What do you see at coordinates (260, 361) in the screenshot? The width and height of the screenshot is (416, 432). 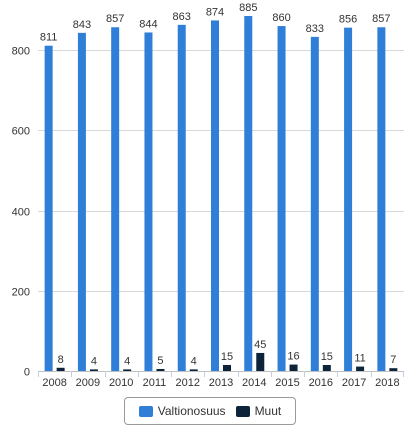 I see `bar-muut-2014` at bounding box center [260, 361].